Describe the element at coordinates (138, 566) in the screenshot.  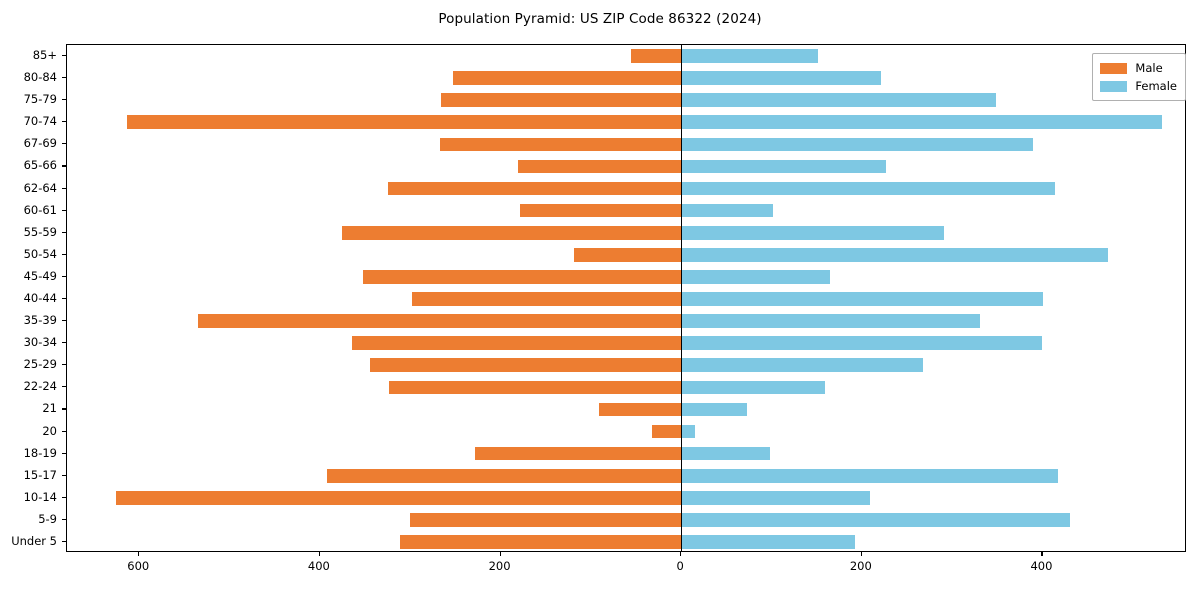
I see `x-tick-label: 600` at that location.